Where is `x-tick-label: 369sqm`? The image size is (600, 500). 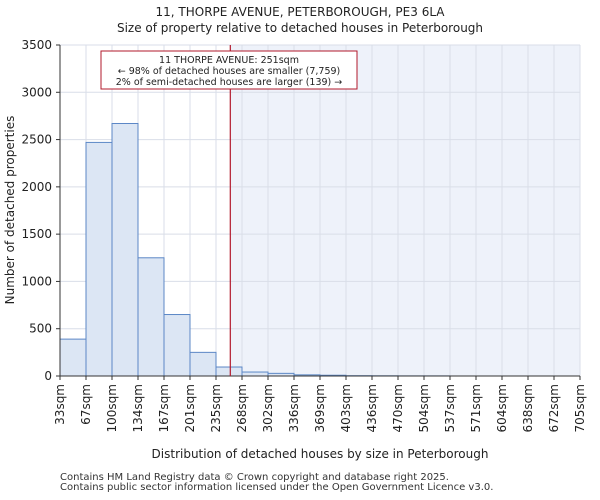
x-tick-label: 369sqm is located at coordinates (320, 408).